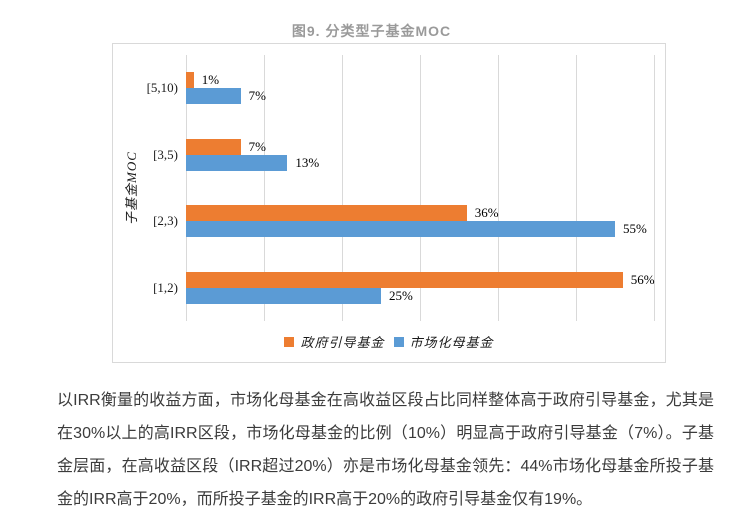  I want to click on legend-item: 政府引导基金, so click(334, 341).